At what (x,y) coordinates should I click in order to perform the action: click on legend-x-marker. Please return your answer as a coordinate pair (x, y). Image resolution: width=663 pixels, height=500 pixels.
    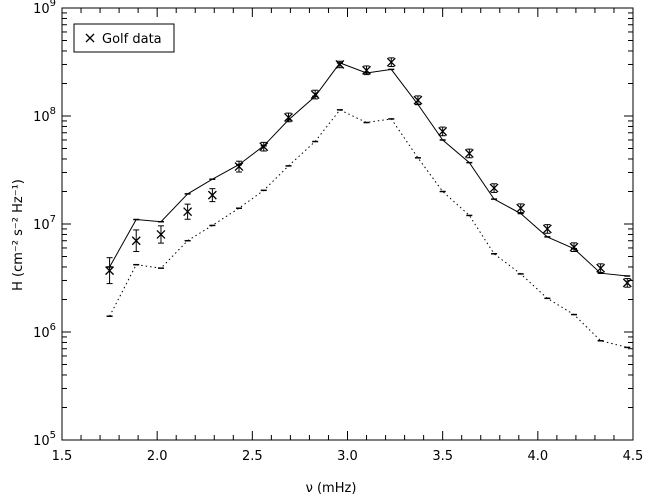
    Looking at the image, I should click on (90, 38).